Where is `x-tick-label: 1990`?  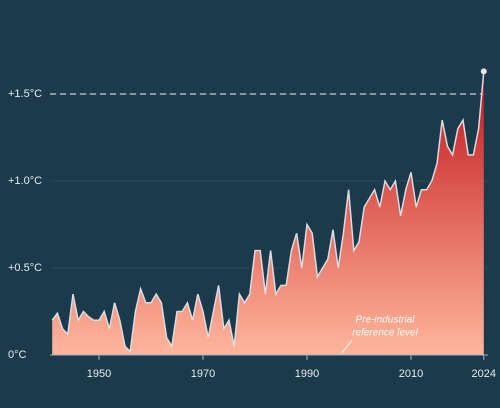
x-tick-label: 1990 is located at coordinates (307, 374).